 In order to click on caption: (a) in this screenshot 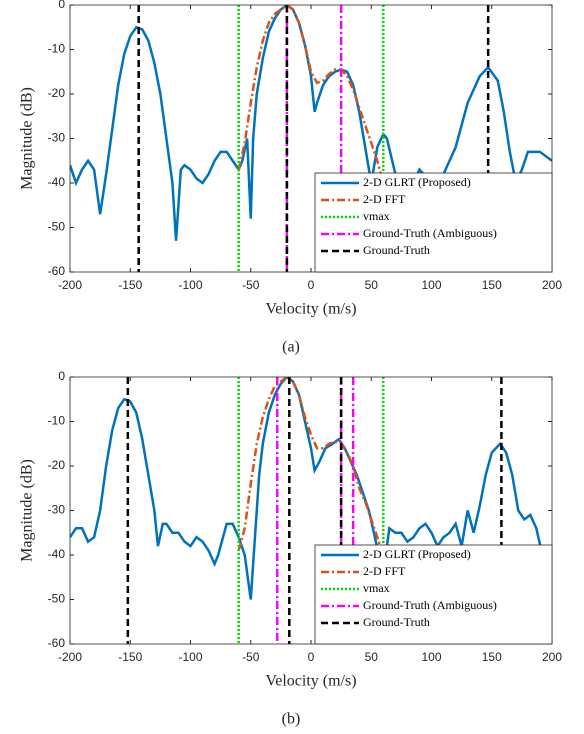, I will do `click(291, 347)`.